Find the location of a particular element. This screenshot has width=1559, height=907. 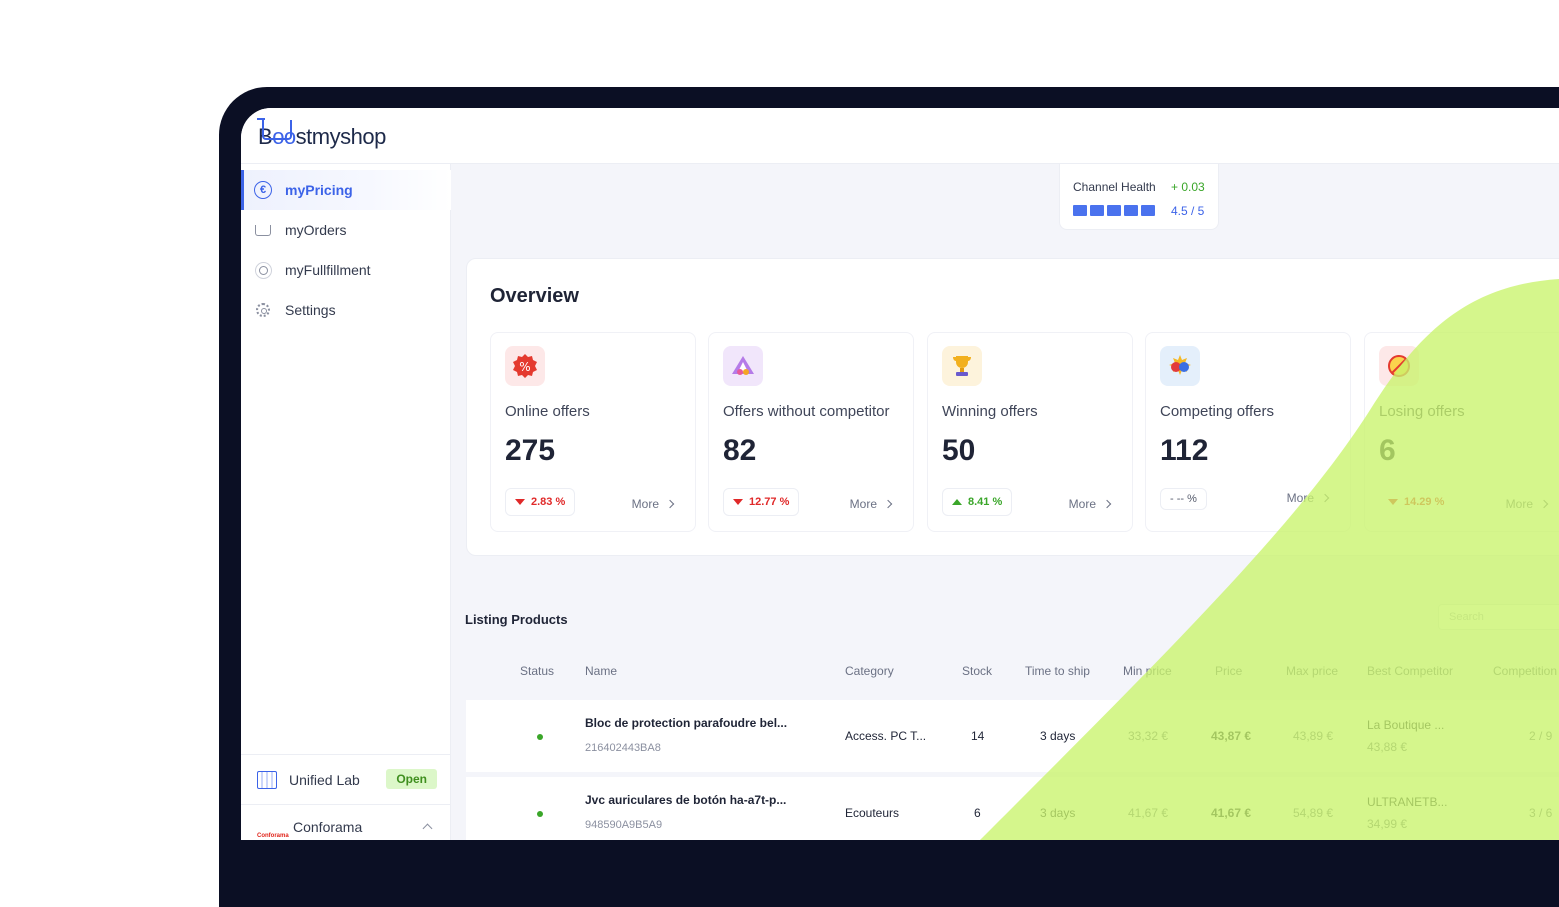

trend-badge: 12.77 % is located at coordinates (761, 502).